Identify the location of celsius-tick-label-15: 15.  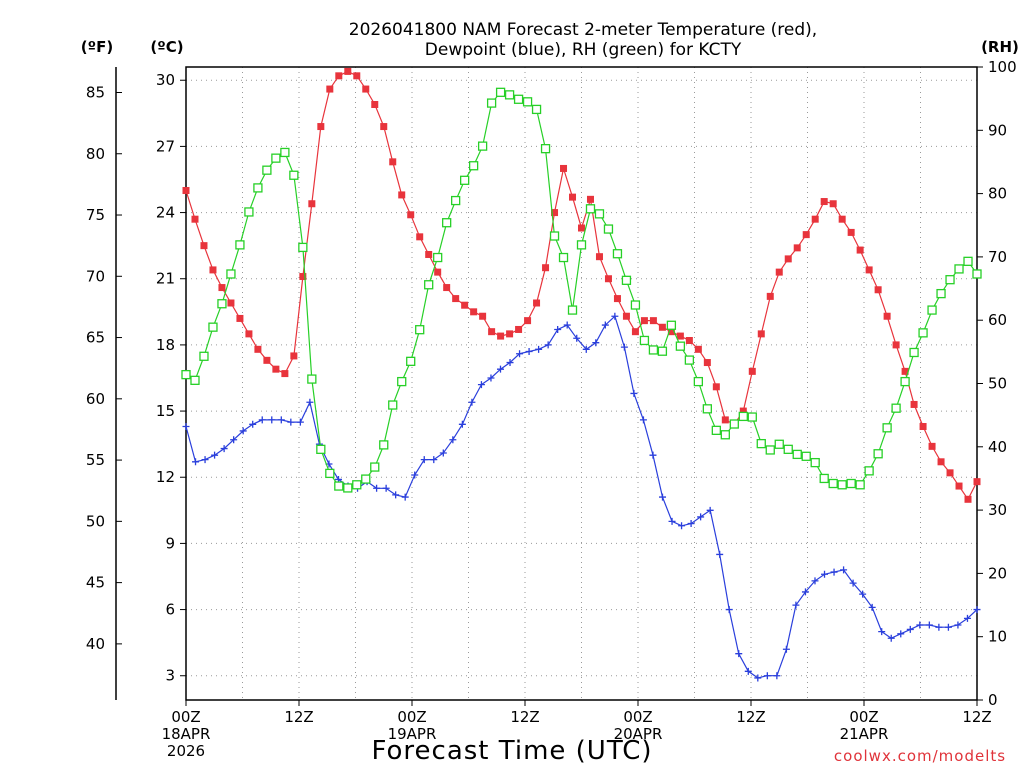
(165, 411).